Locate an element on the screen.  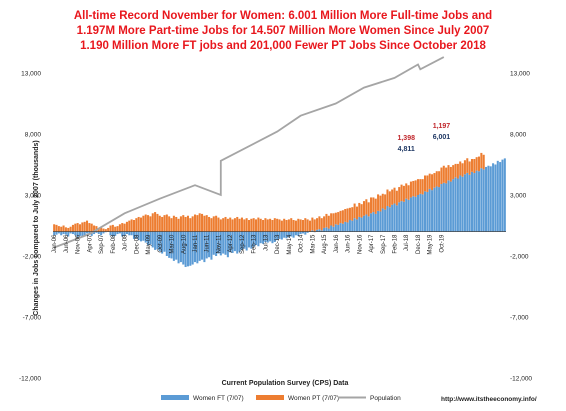
x-tick-label: Nov-11 is located at coordinates (219, 244).